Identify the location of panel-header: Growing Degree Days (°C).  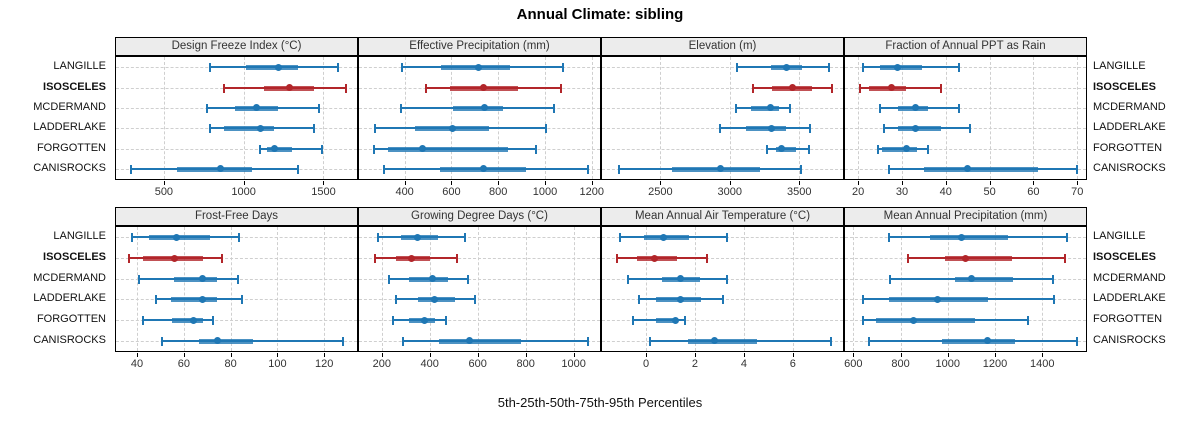
(479, 216).